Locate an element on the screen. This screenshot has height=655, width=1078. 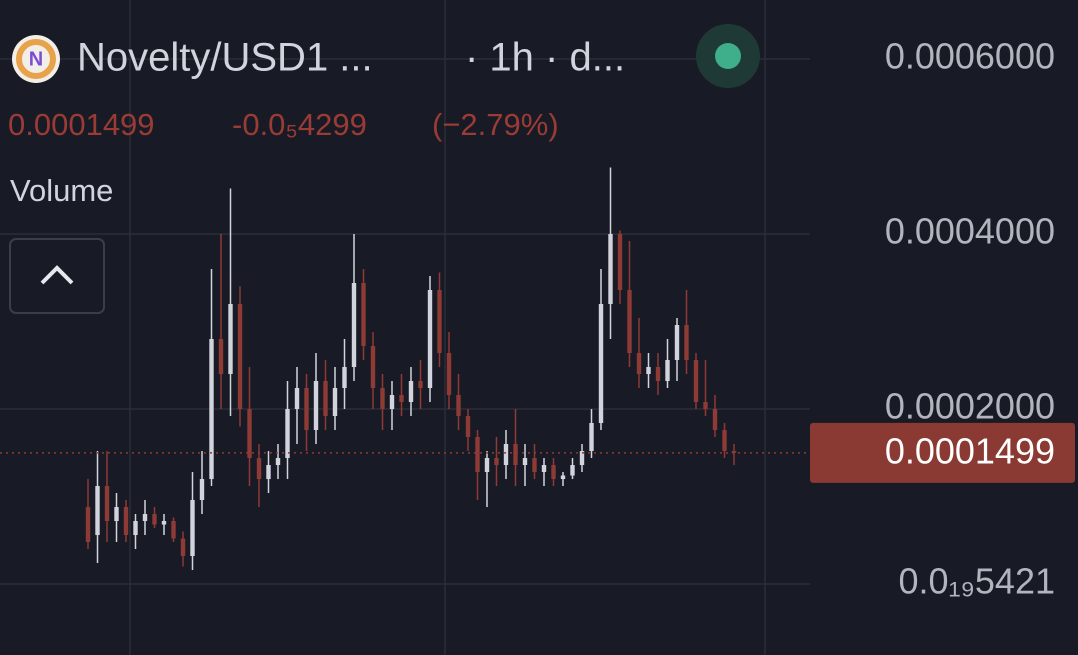
price: 0.0001499 is located at coordinates (81, 124).